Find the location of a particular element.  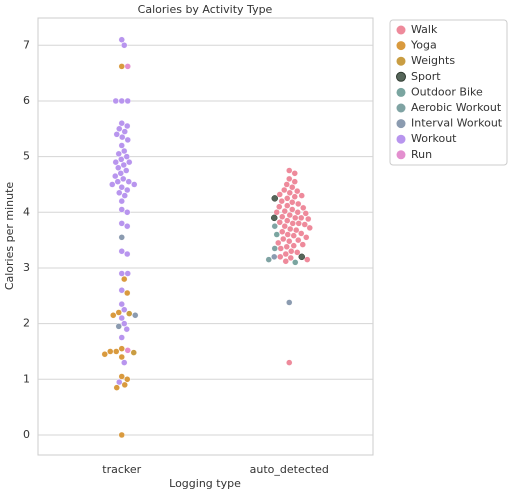

legend-label: Workout is located at coordinates (434, 138).